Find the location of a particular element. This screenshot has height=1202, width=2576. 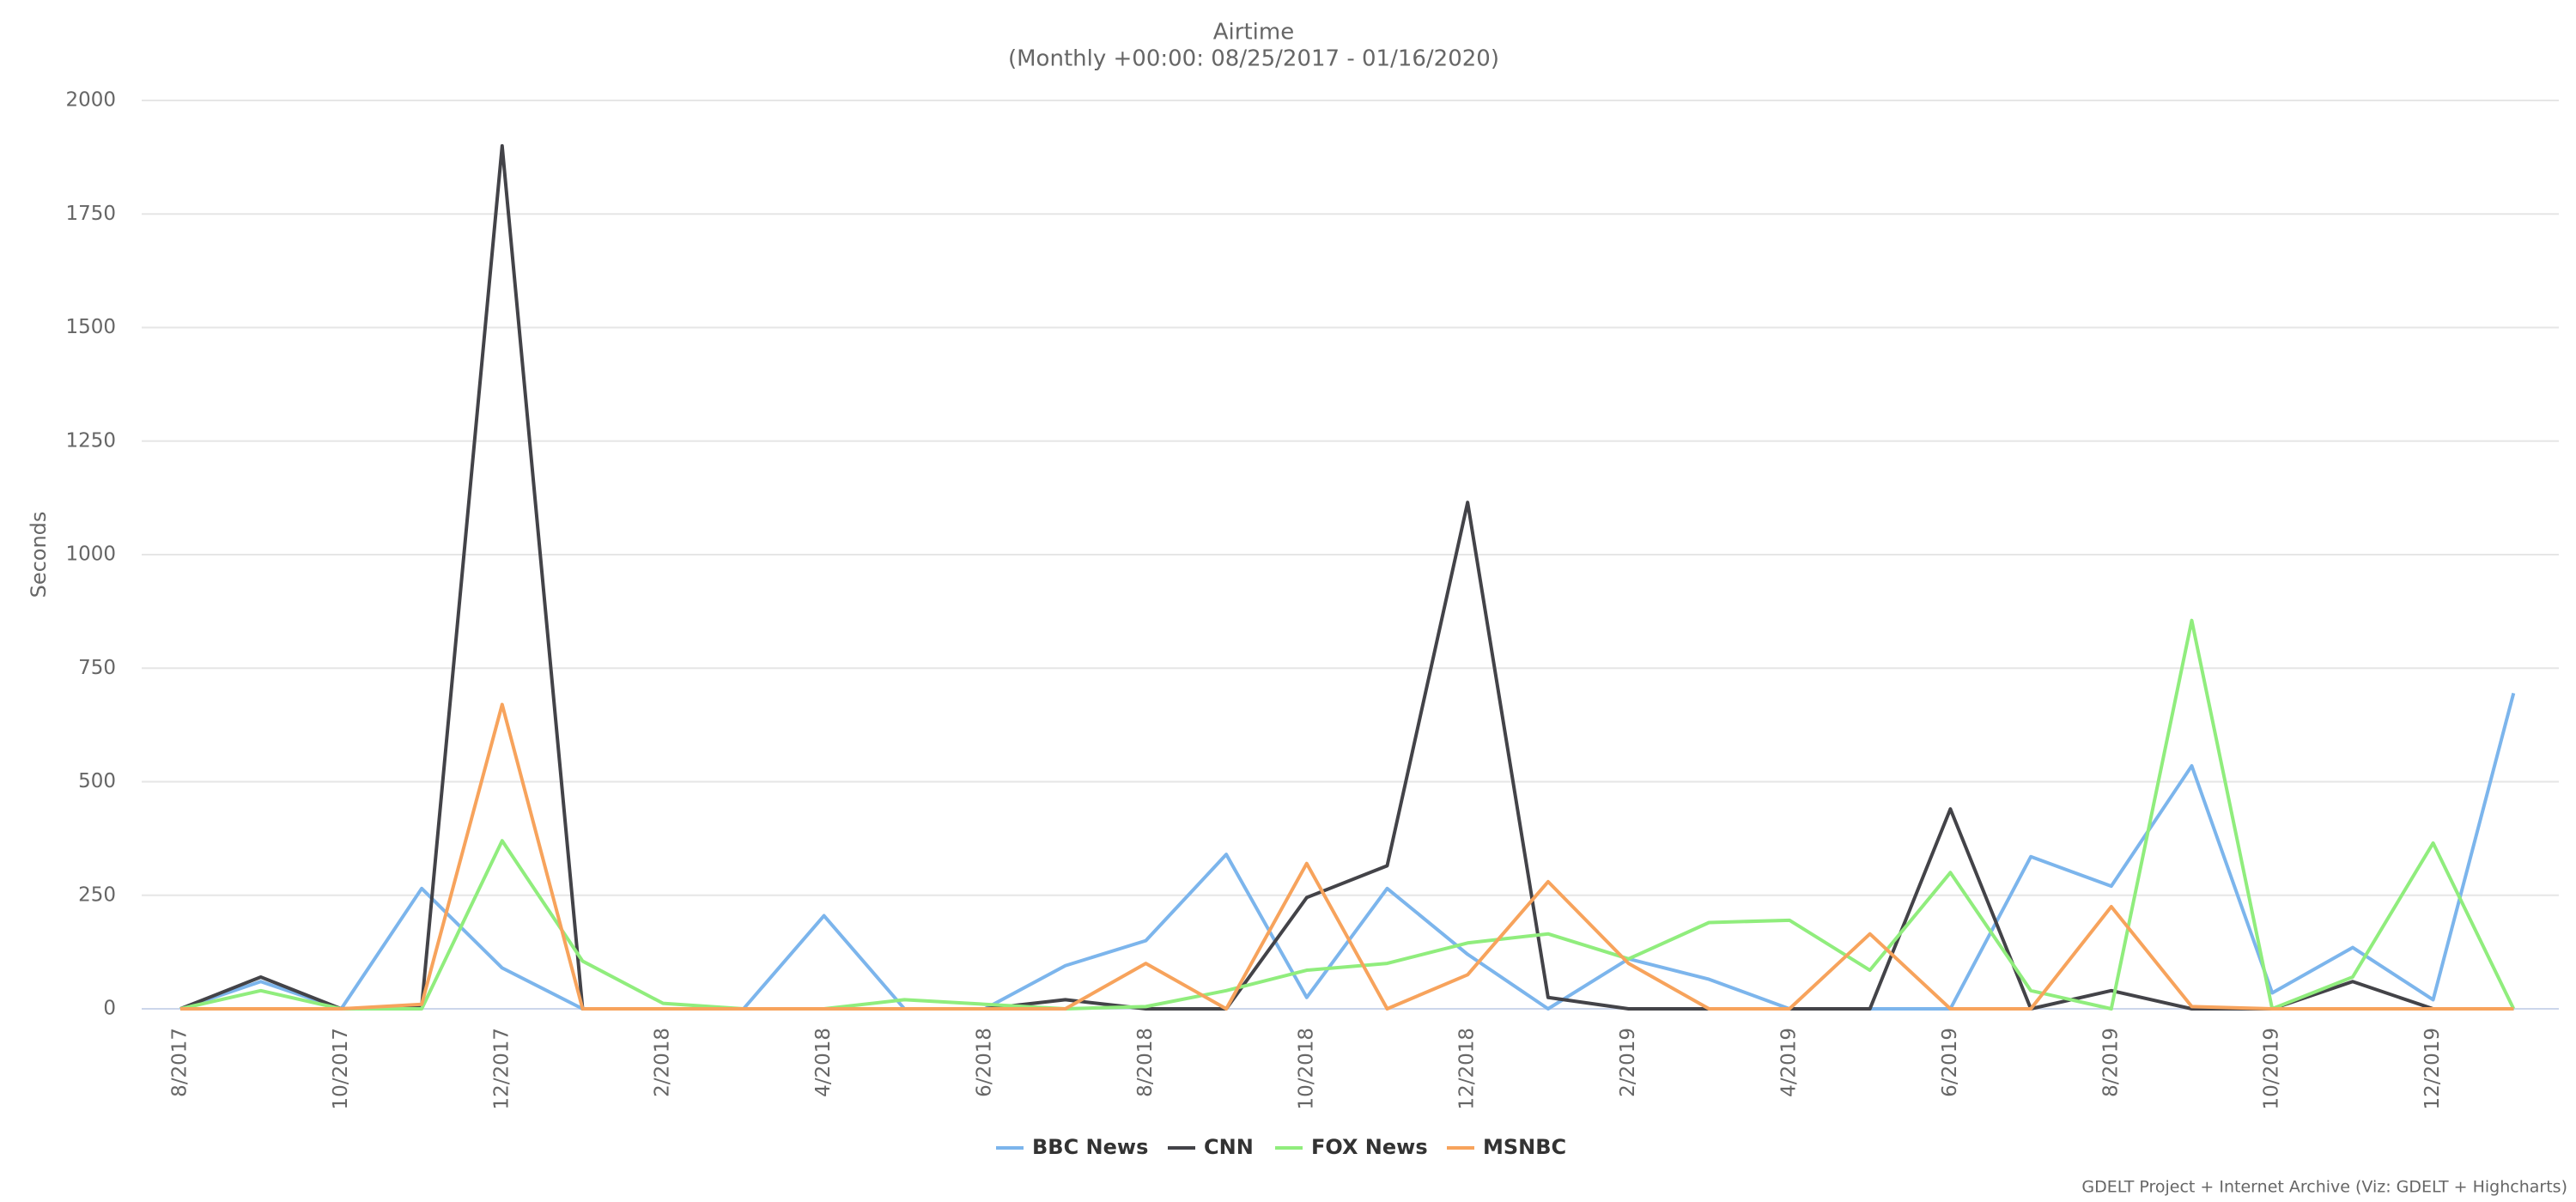

y-tick-label: 500 is located at coordinates (97, 781).